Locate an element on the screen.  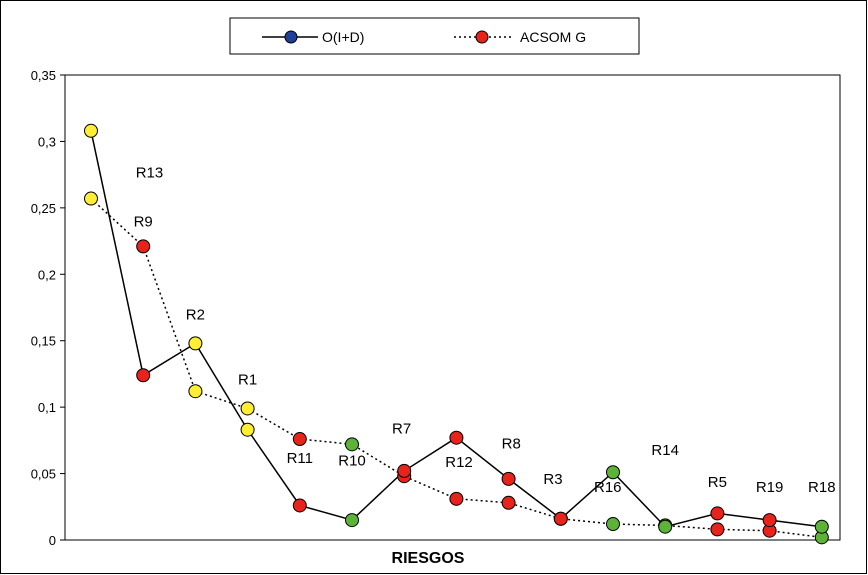
y-tick-label: 0,1 is located at coordinates (47, 407).